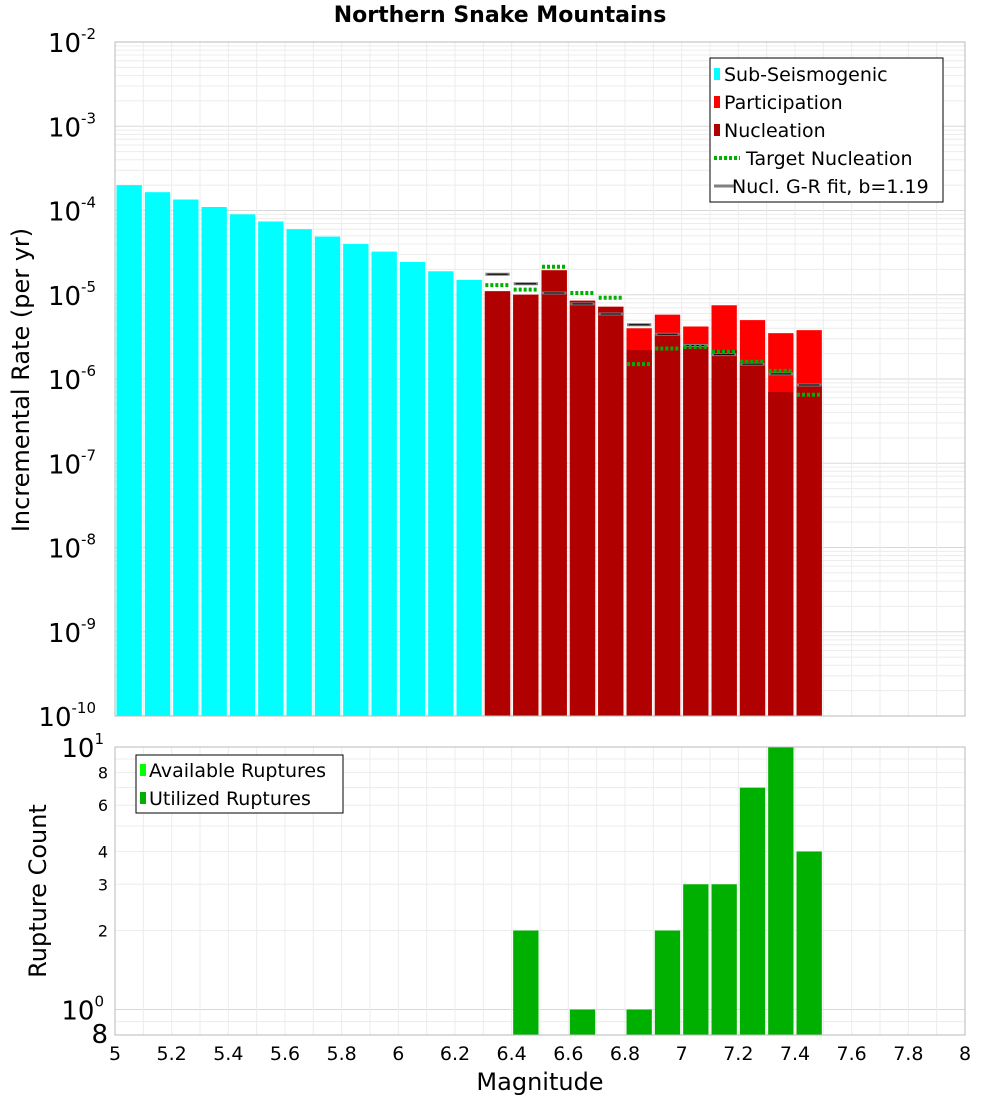  I want to click on legend-label: Nucleation, so click(775, 131).